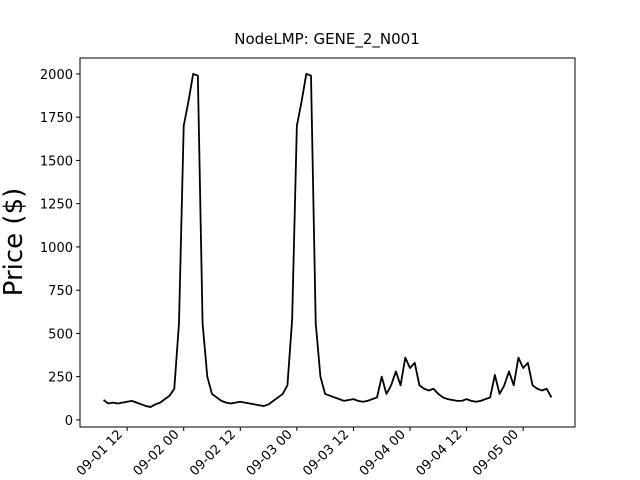  What do you see at coordinates (60, 334) in the screenshot?
I see `y-tick-label: 500` at bounding box center [60, 334].